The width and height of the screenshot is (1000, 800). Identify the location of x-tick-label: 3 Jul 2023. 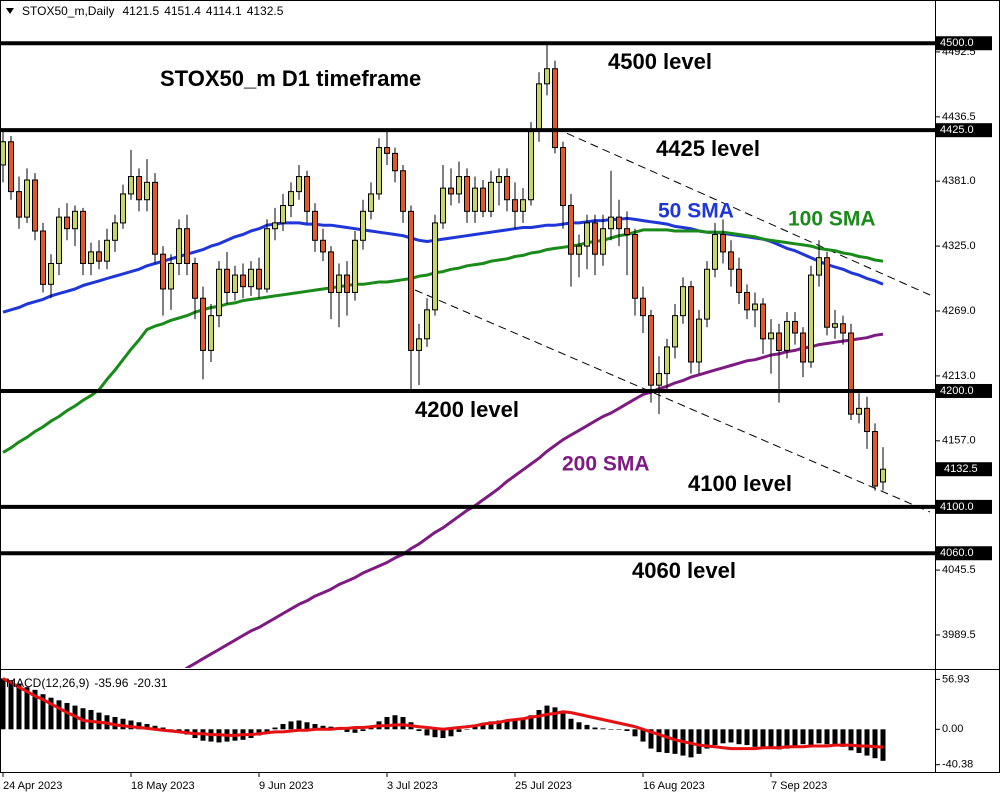
(412, 786).